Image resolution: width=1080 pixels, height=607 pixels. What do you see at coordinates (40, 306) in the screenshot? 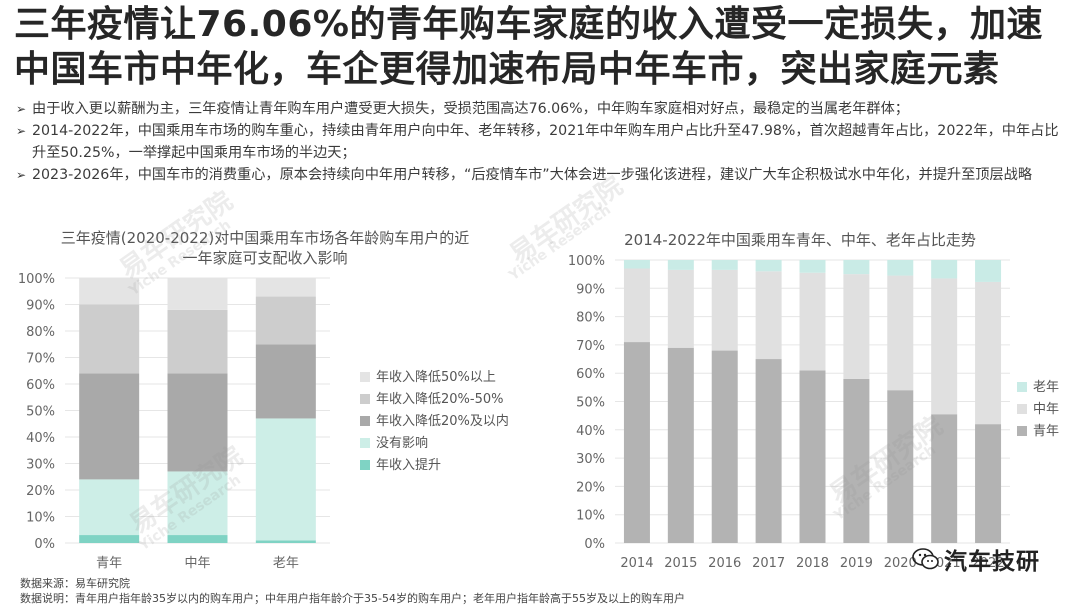
I see `chart-1-y-tick: 90%` at bounding box center [40, 306].